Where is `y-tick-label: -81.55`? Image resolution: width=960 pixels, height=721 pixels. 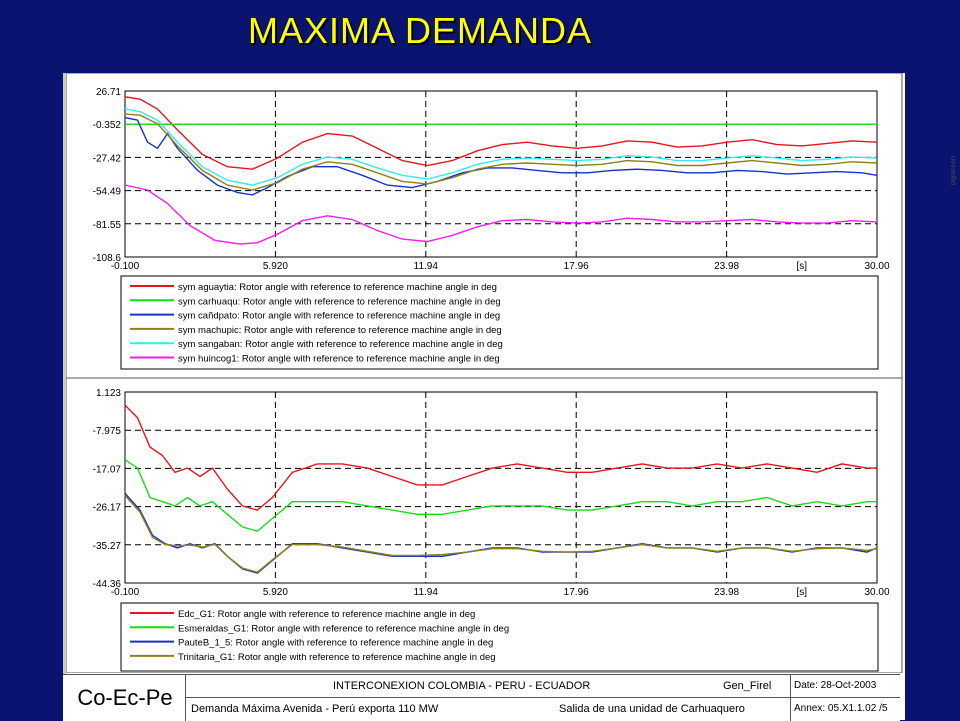 y-tick-label: -81.55 is located at coordinates (107, 225).